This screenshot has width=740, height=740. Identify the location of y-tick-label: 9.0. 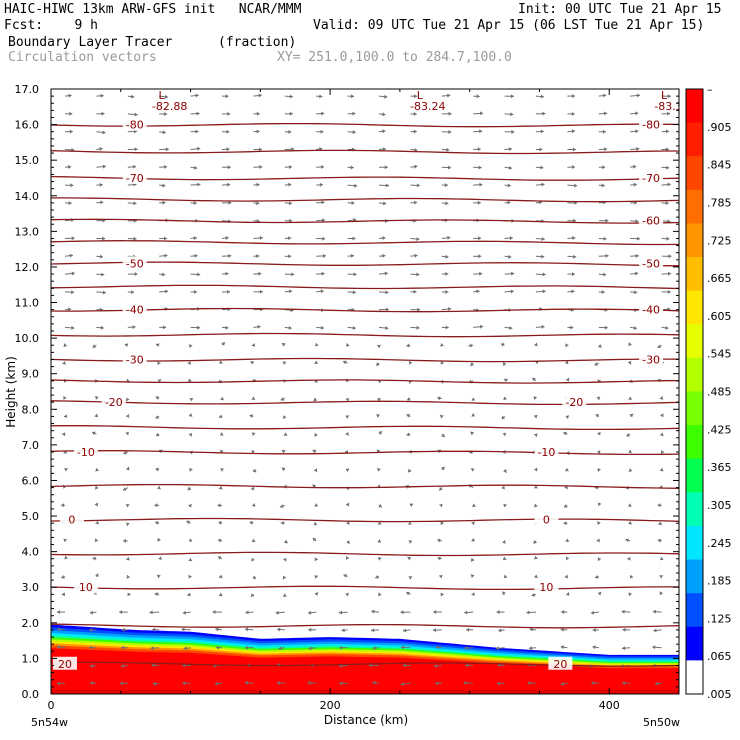
(31, 374).